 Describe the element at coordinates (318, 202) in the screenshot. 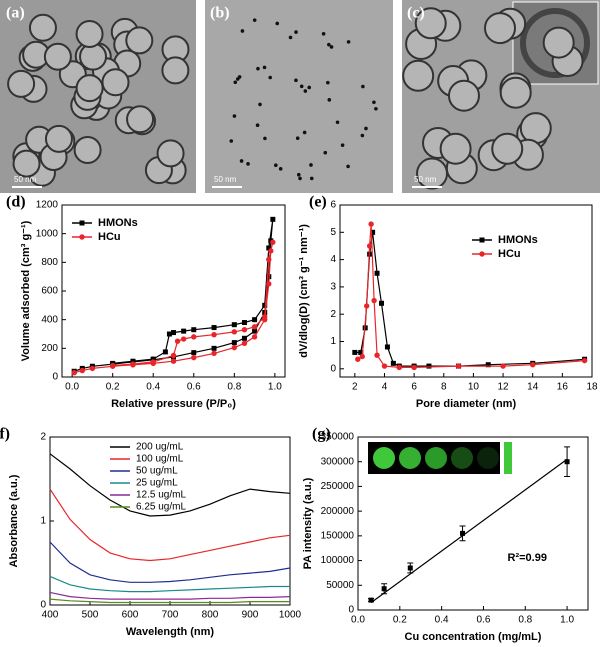

I see `panel-label: (e)` at that location.